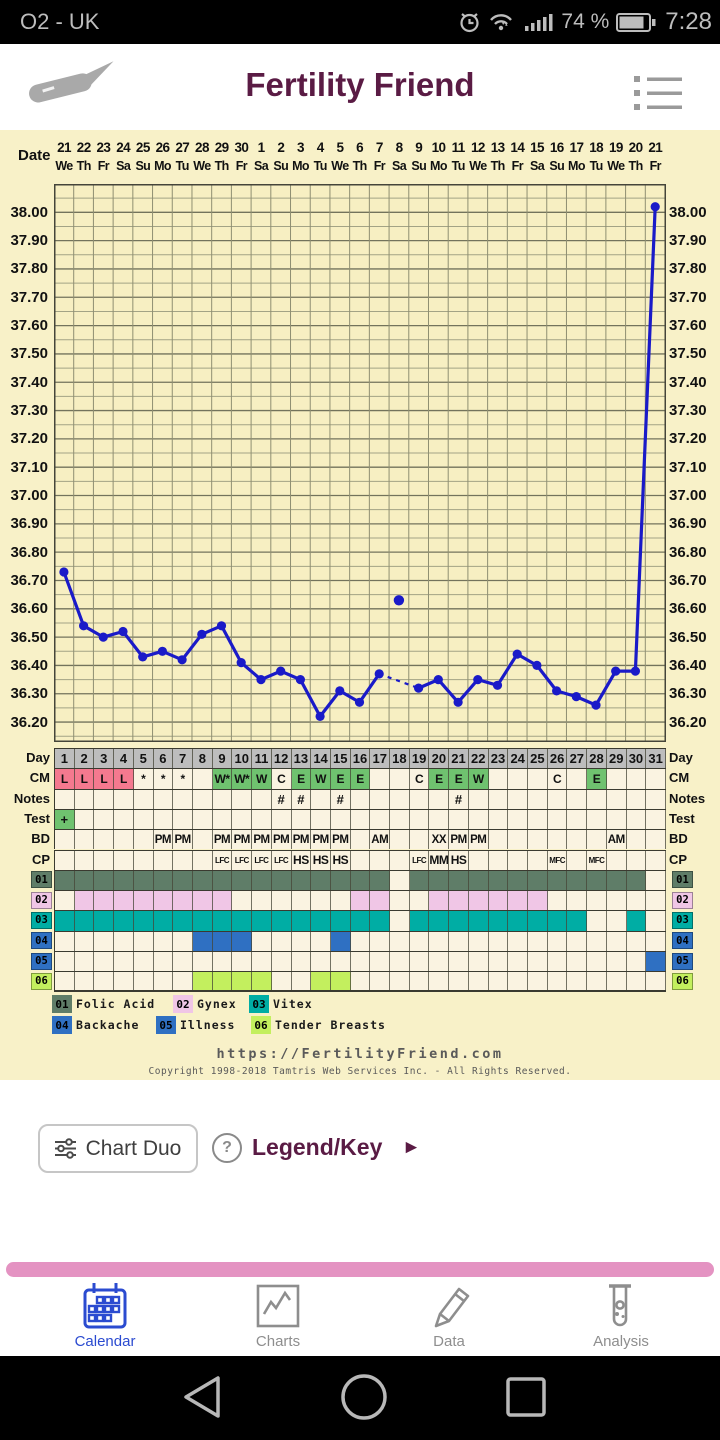 The height and width of the screenshot is (1440, 720). What do you see at coordinates (29, 354) in the screenshot?
I see `temp-axis-label: 37.50` at bounding box center [29, 354].